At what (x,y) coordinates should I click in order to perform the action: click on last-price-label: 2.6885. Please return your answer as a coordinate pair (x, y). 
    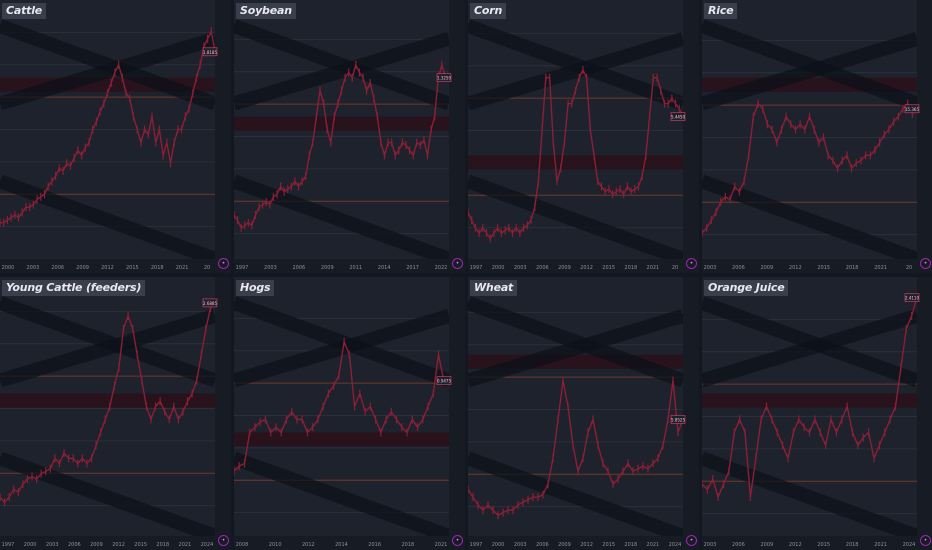
    Looking at the image, I should click on (210, 303).